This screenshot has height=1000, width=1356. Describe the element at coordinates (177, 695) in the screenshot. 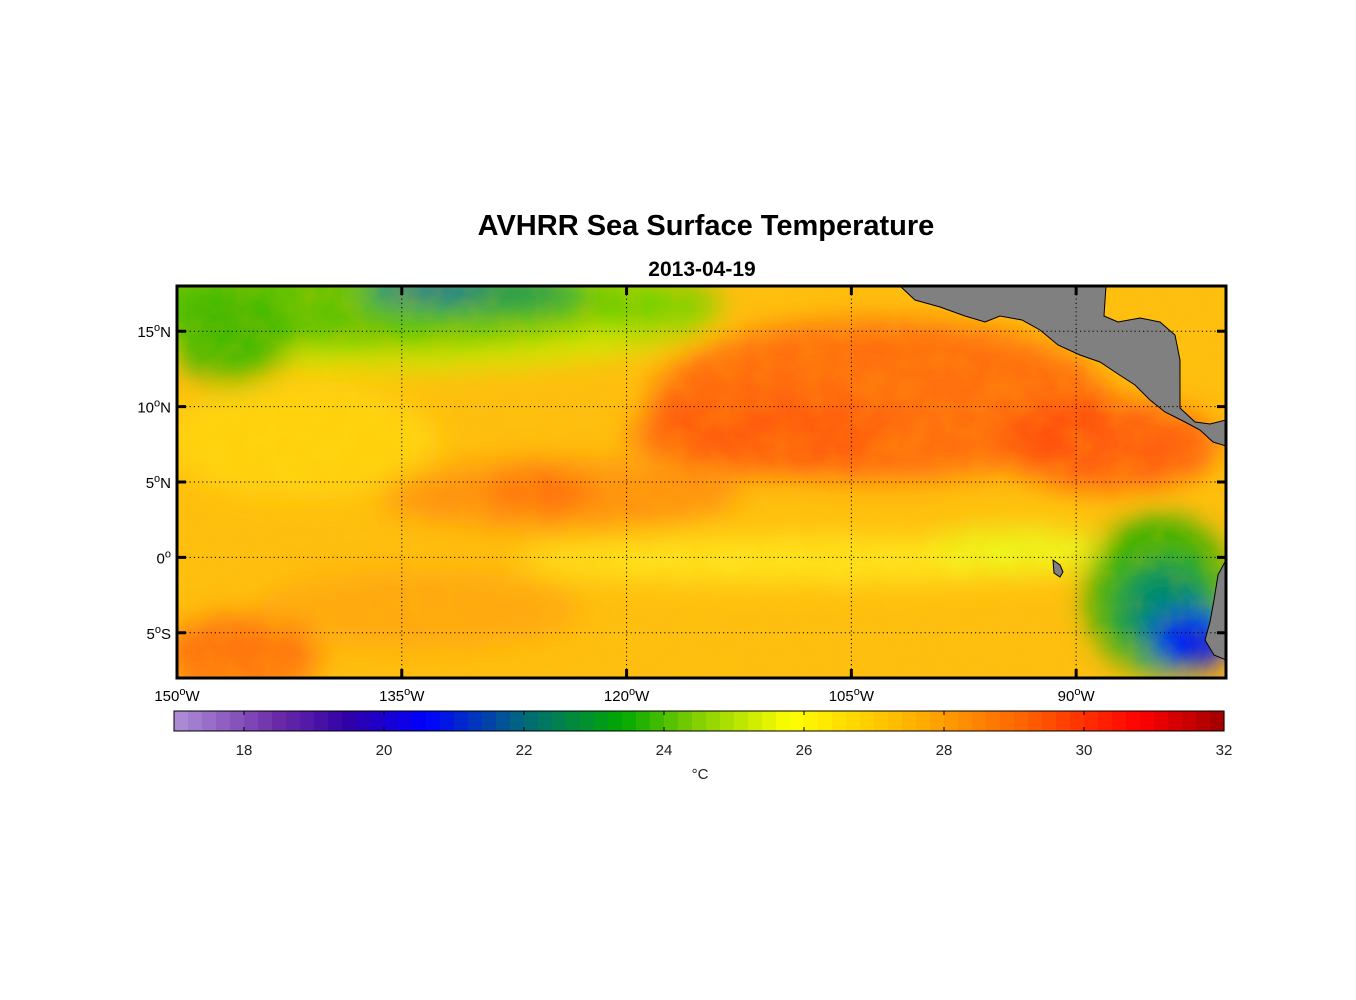

I see `lon-tick-label-0: 150oW` at that location.